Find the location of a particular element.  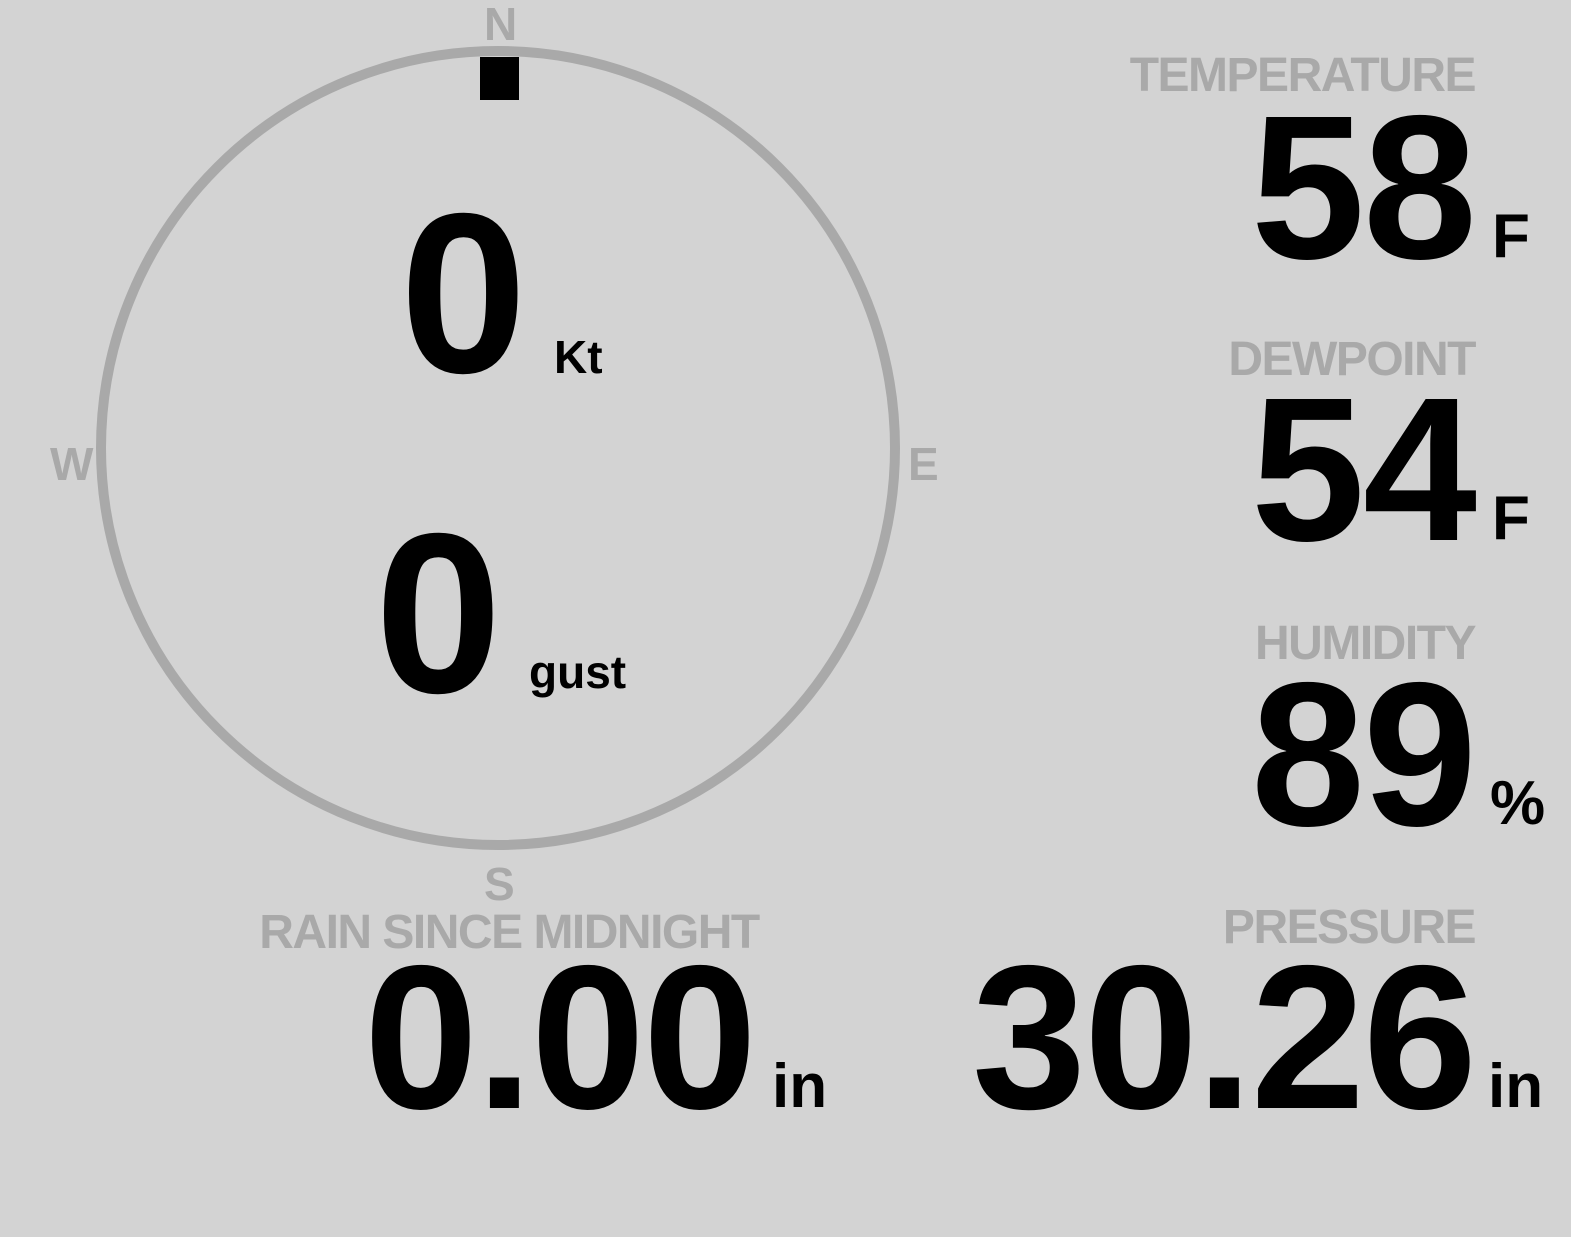

wind-gust-unit: gust is located at coordinates (578, 672).